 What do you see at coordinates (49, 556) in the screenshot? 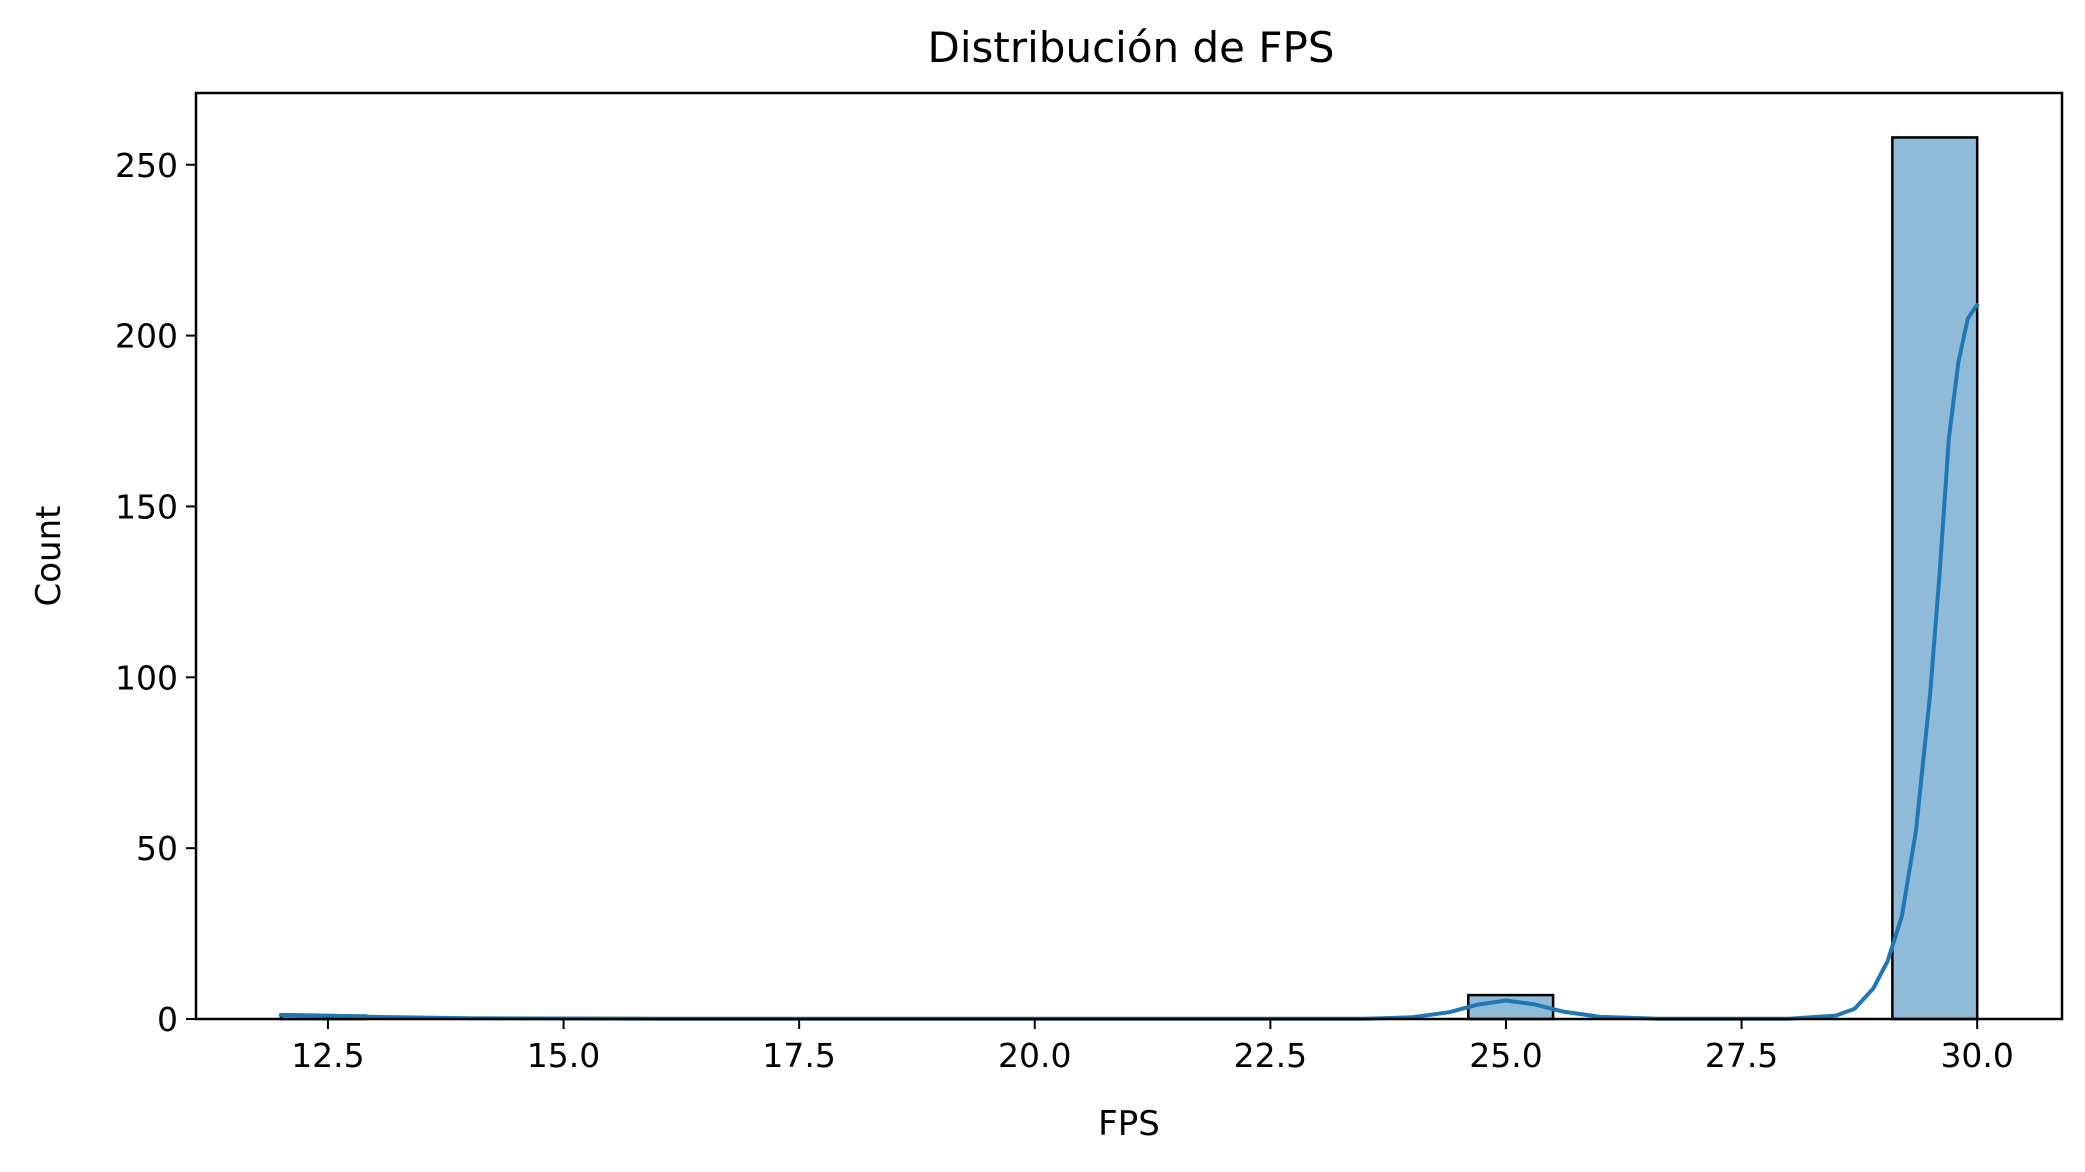
I see `y-axis-label: Count` at bounding box center [49, 556].